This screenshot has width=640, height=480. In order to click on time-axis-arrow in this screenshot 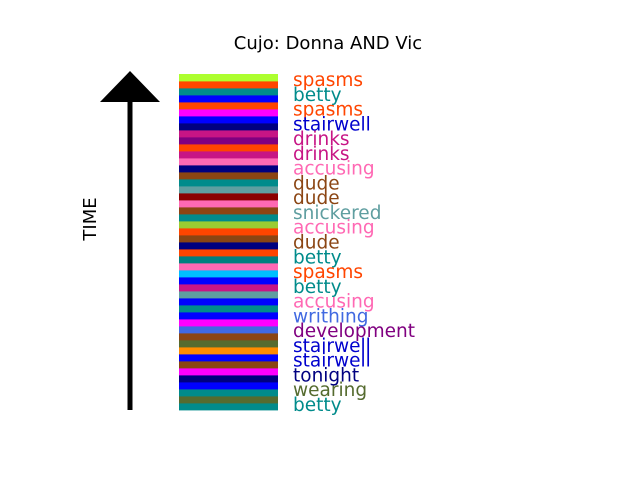, I will do `click(130, 240)`.